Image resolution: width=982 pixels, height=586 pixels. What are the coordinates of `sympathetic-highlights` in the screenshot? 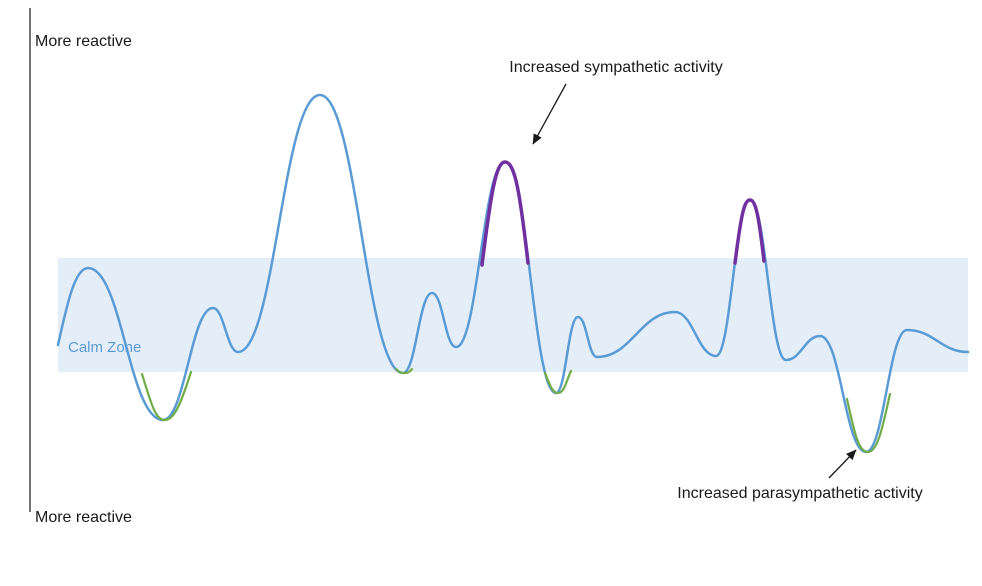 It's located at (623, 213).